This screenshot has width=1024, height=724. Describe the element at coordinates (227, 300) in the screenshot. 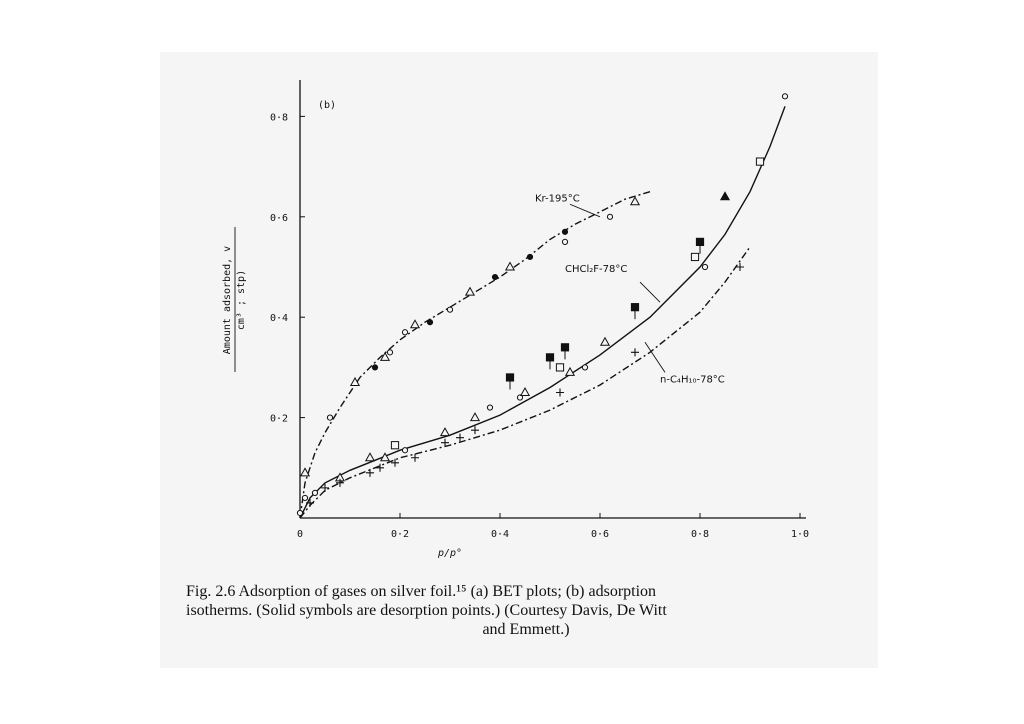

I see `y-axis-label: Amount adsorbed, v` at that location.